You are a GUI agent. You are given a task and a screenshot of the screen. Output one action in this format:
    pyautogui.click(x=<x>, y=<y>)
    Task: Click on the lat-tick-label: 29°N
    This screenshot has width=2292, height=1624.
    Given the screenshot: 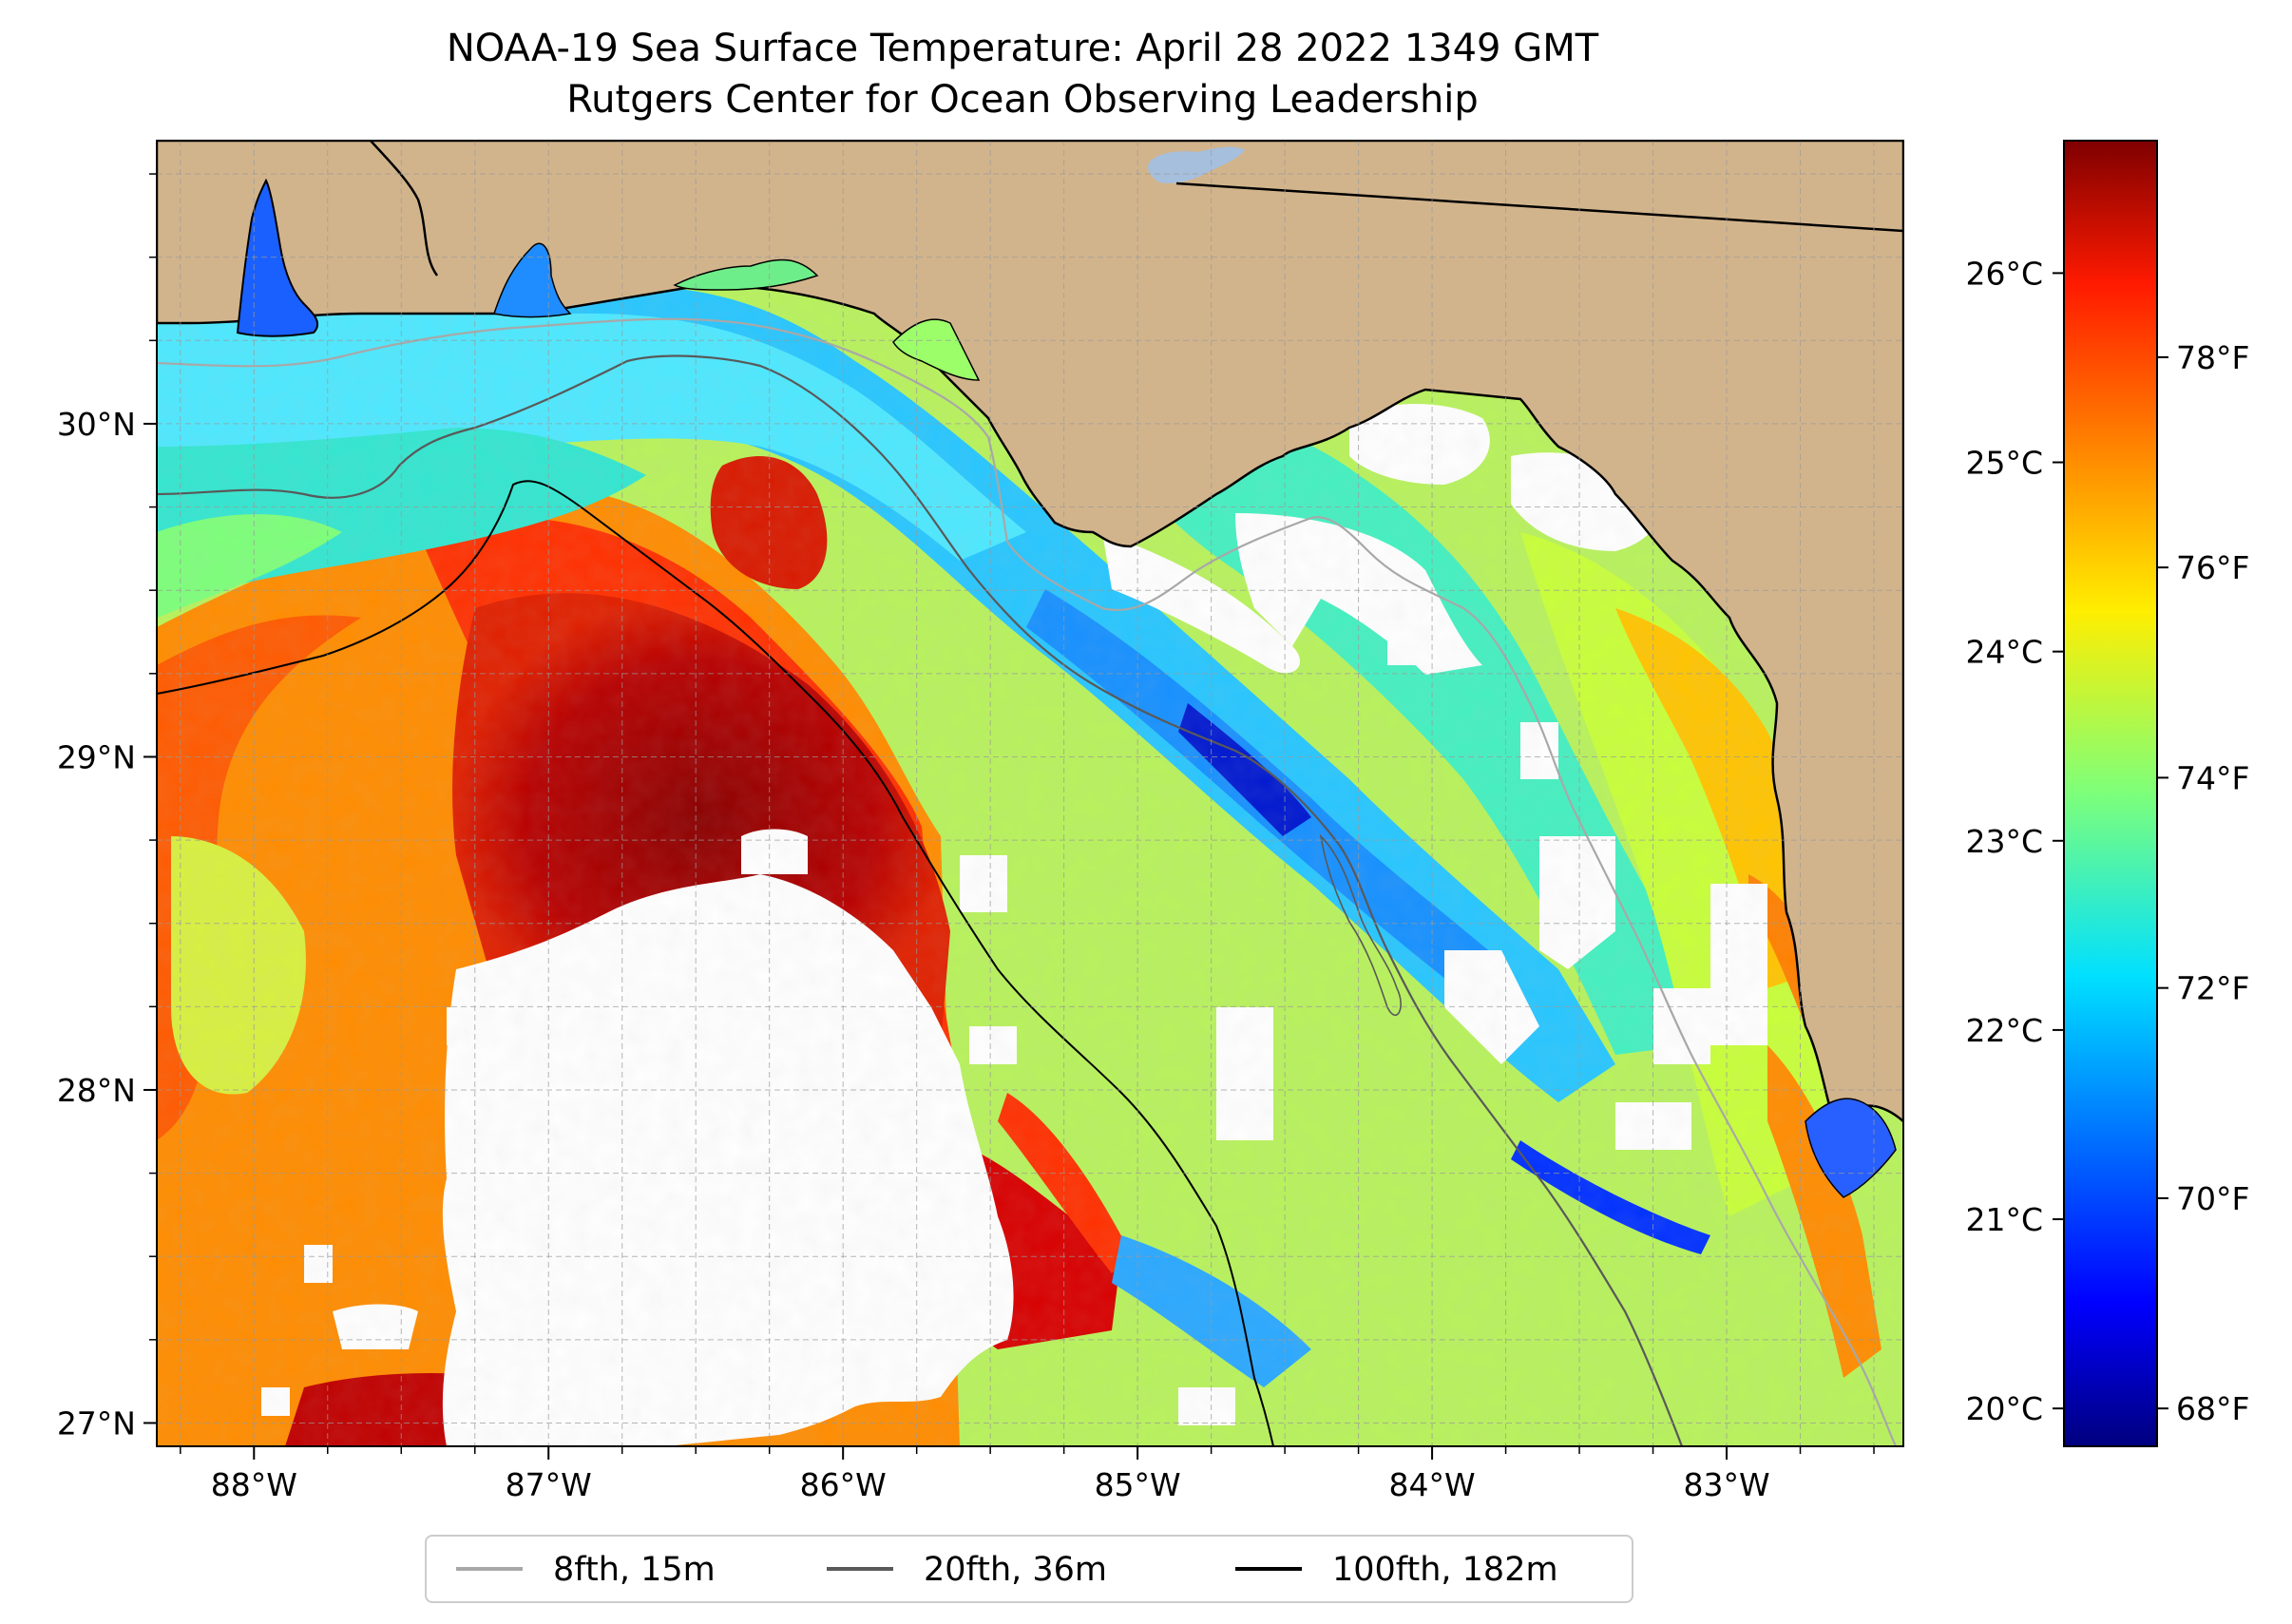 What is the action you would take?
    pyautogui.click(x=96, y=756)
    